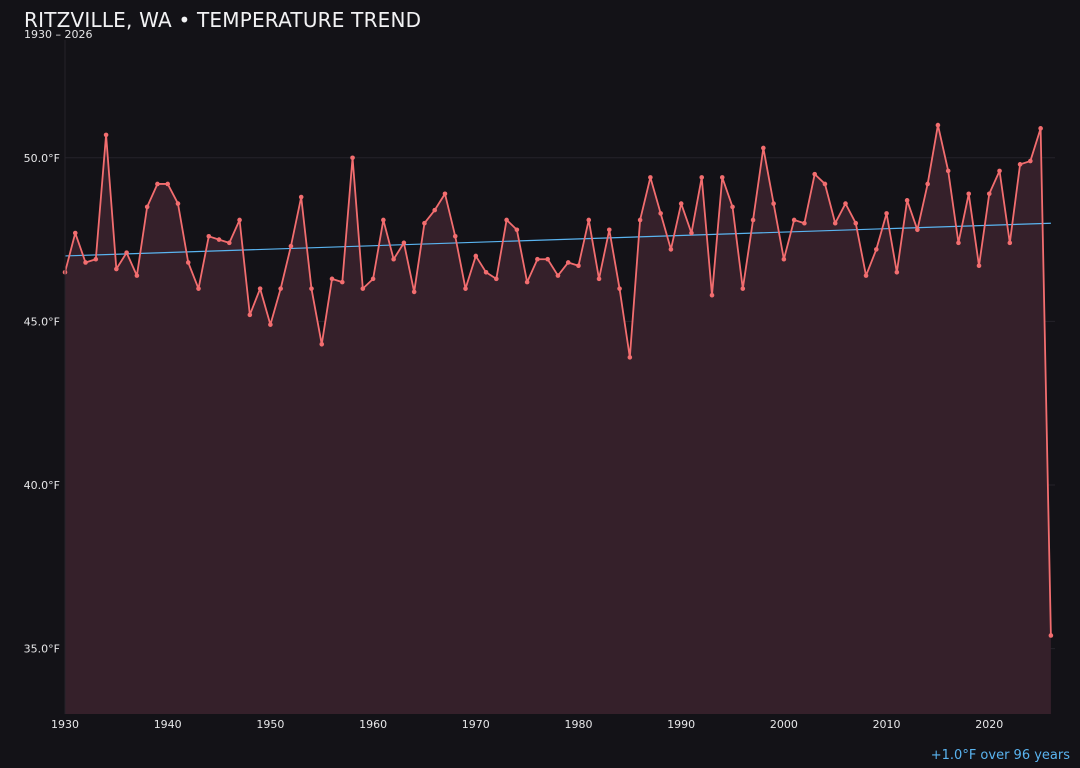  What do you see at coordinates (1000, 755) in the screenshot?
I see `trend-annotation: +1.0°F over 96 years` at bounding box center [1000, 755].